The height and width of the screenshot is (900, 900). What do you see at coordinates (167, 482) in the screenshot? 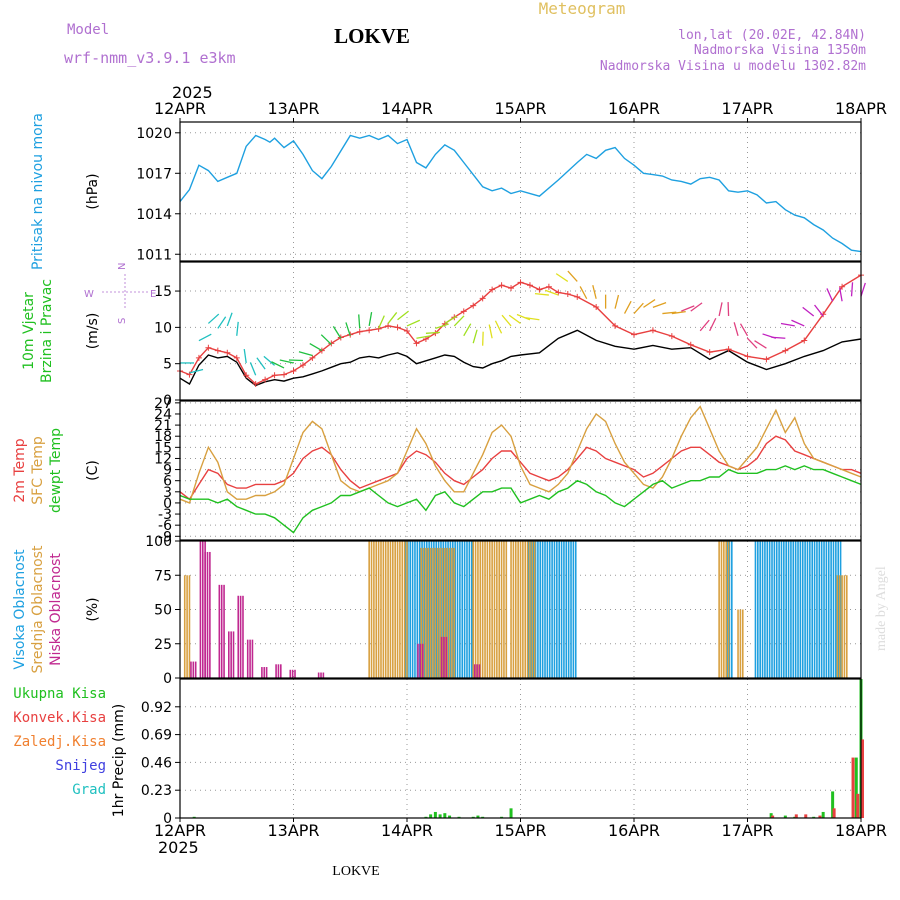
I see `temperature-ytick-label: 6` at bounding box center [167, 482].